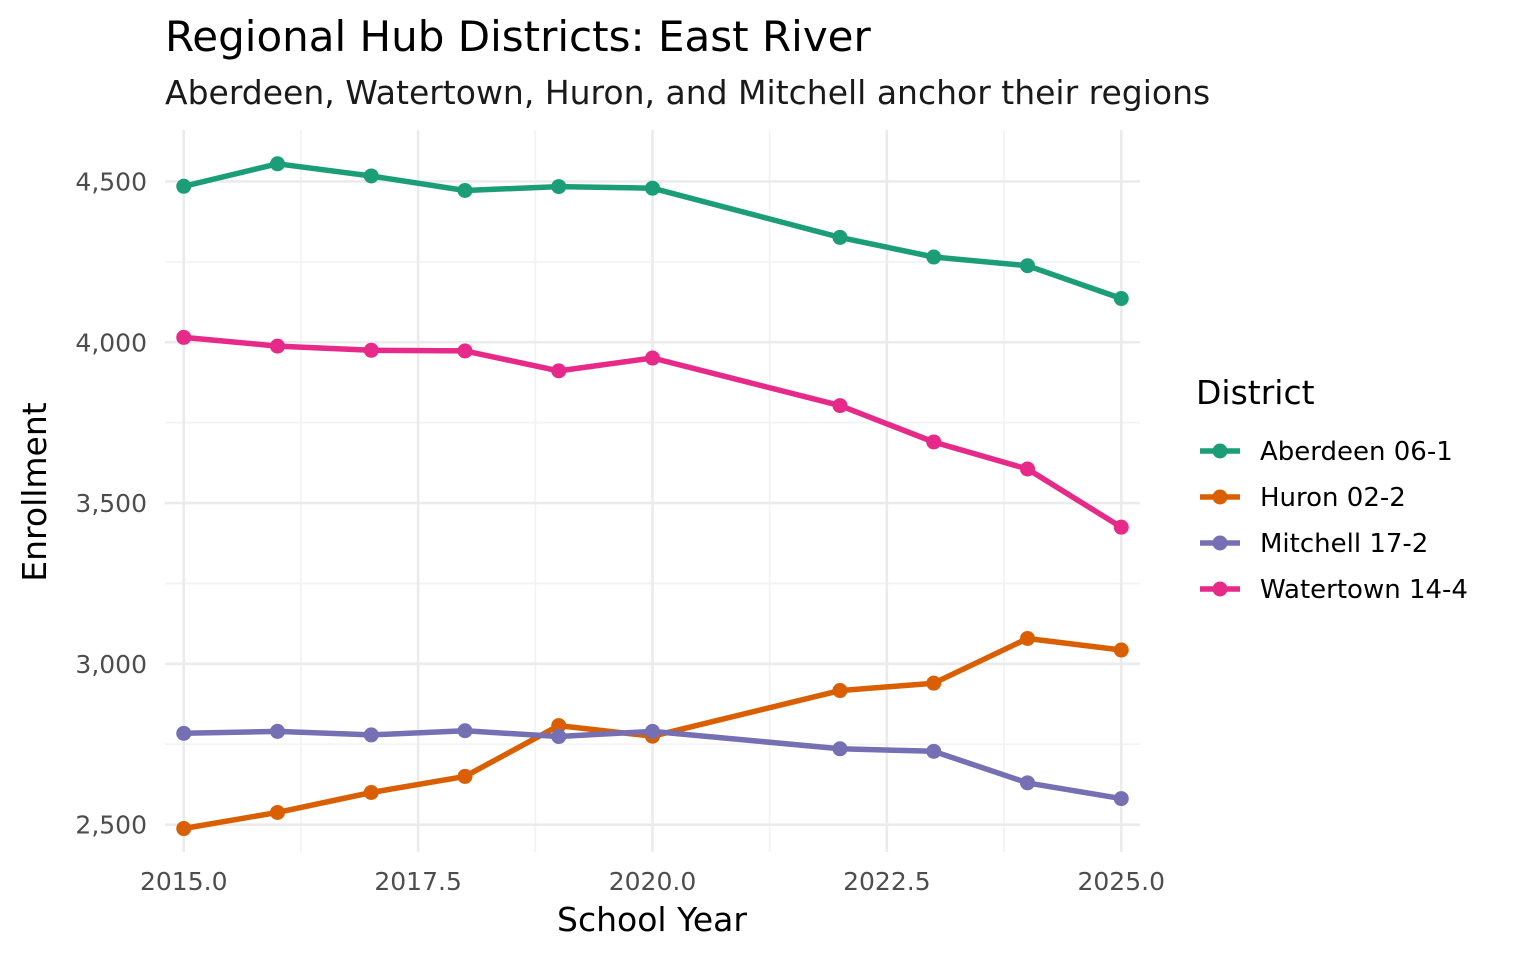  I want to click on y-tick-label: 4,500, so click(111, 181).